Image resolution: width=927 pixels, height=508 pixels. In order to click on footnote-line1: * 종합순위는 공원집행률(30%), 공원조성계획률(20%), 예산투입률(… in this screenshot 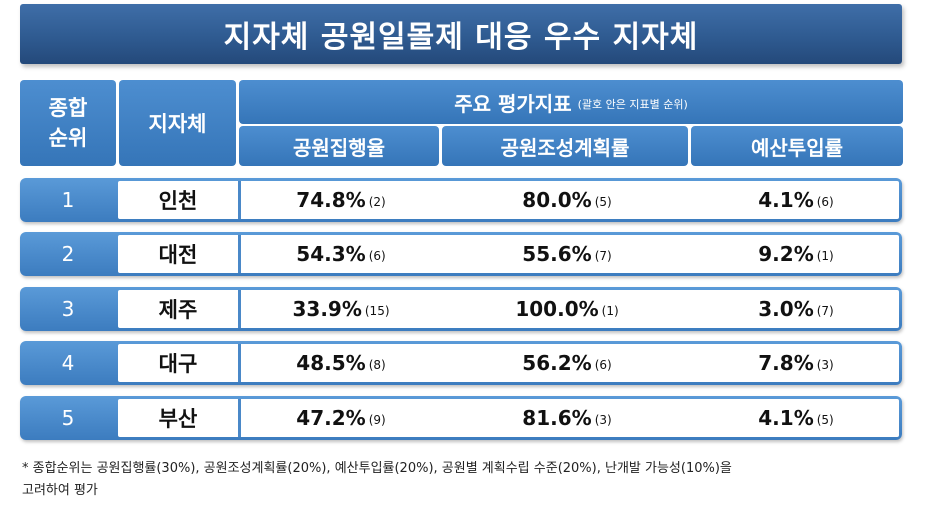, I will do `click(377, 468)`.